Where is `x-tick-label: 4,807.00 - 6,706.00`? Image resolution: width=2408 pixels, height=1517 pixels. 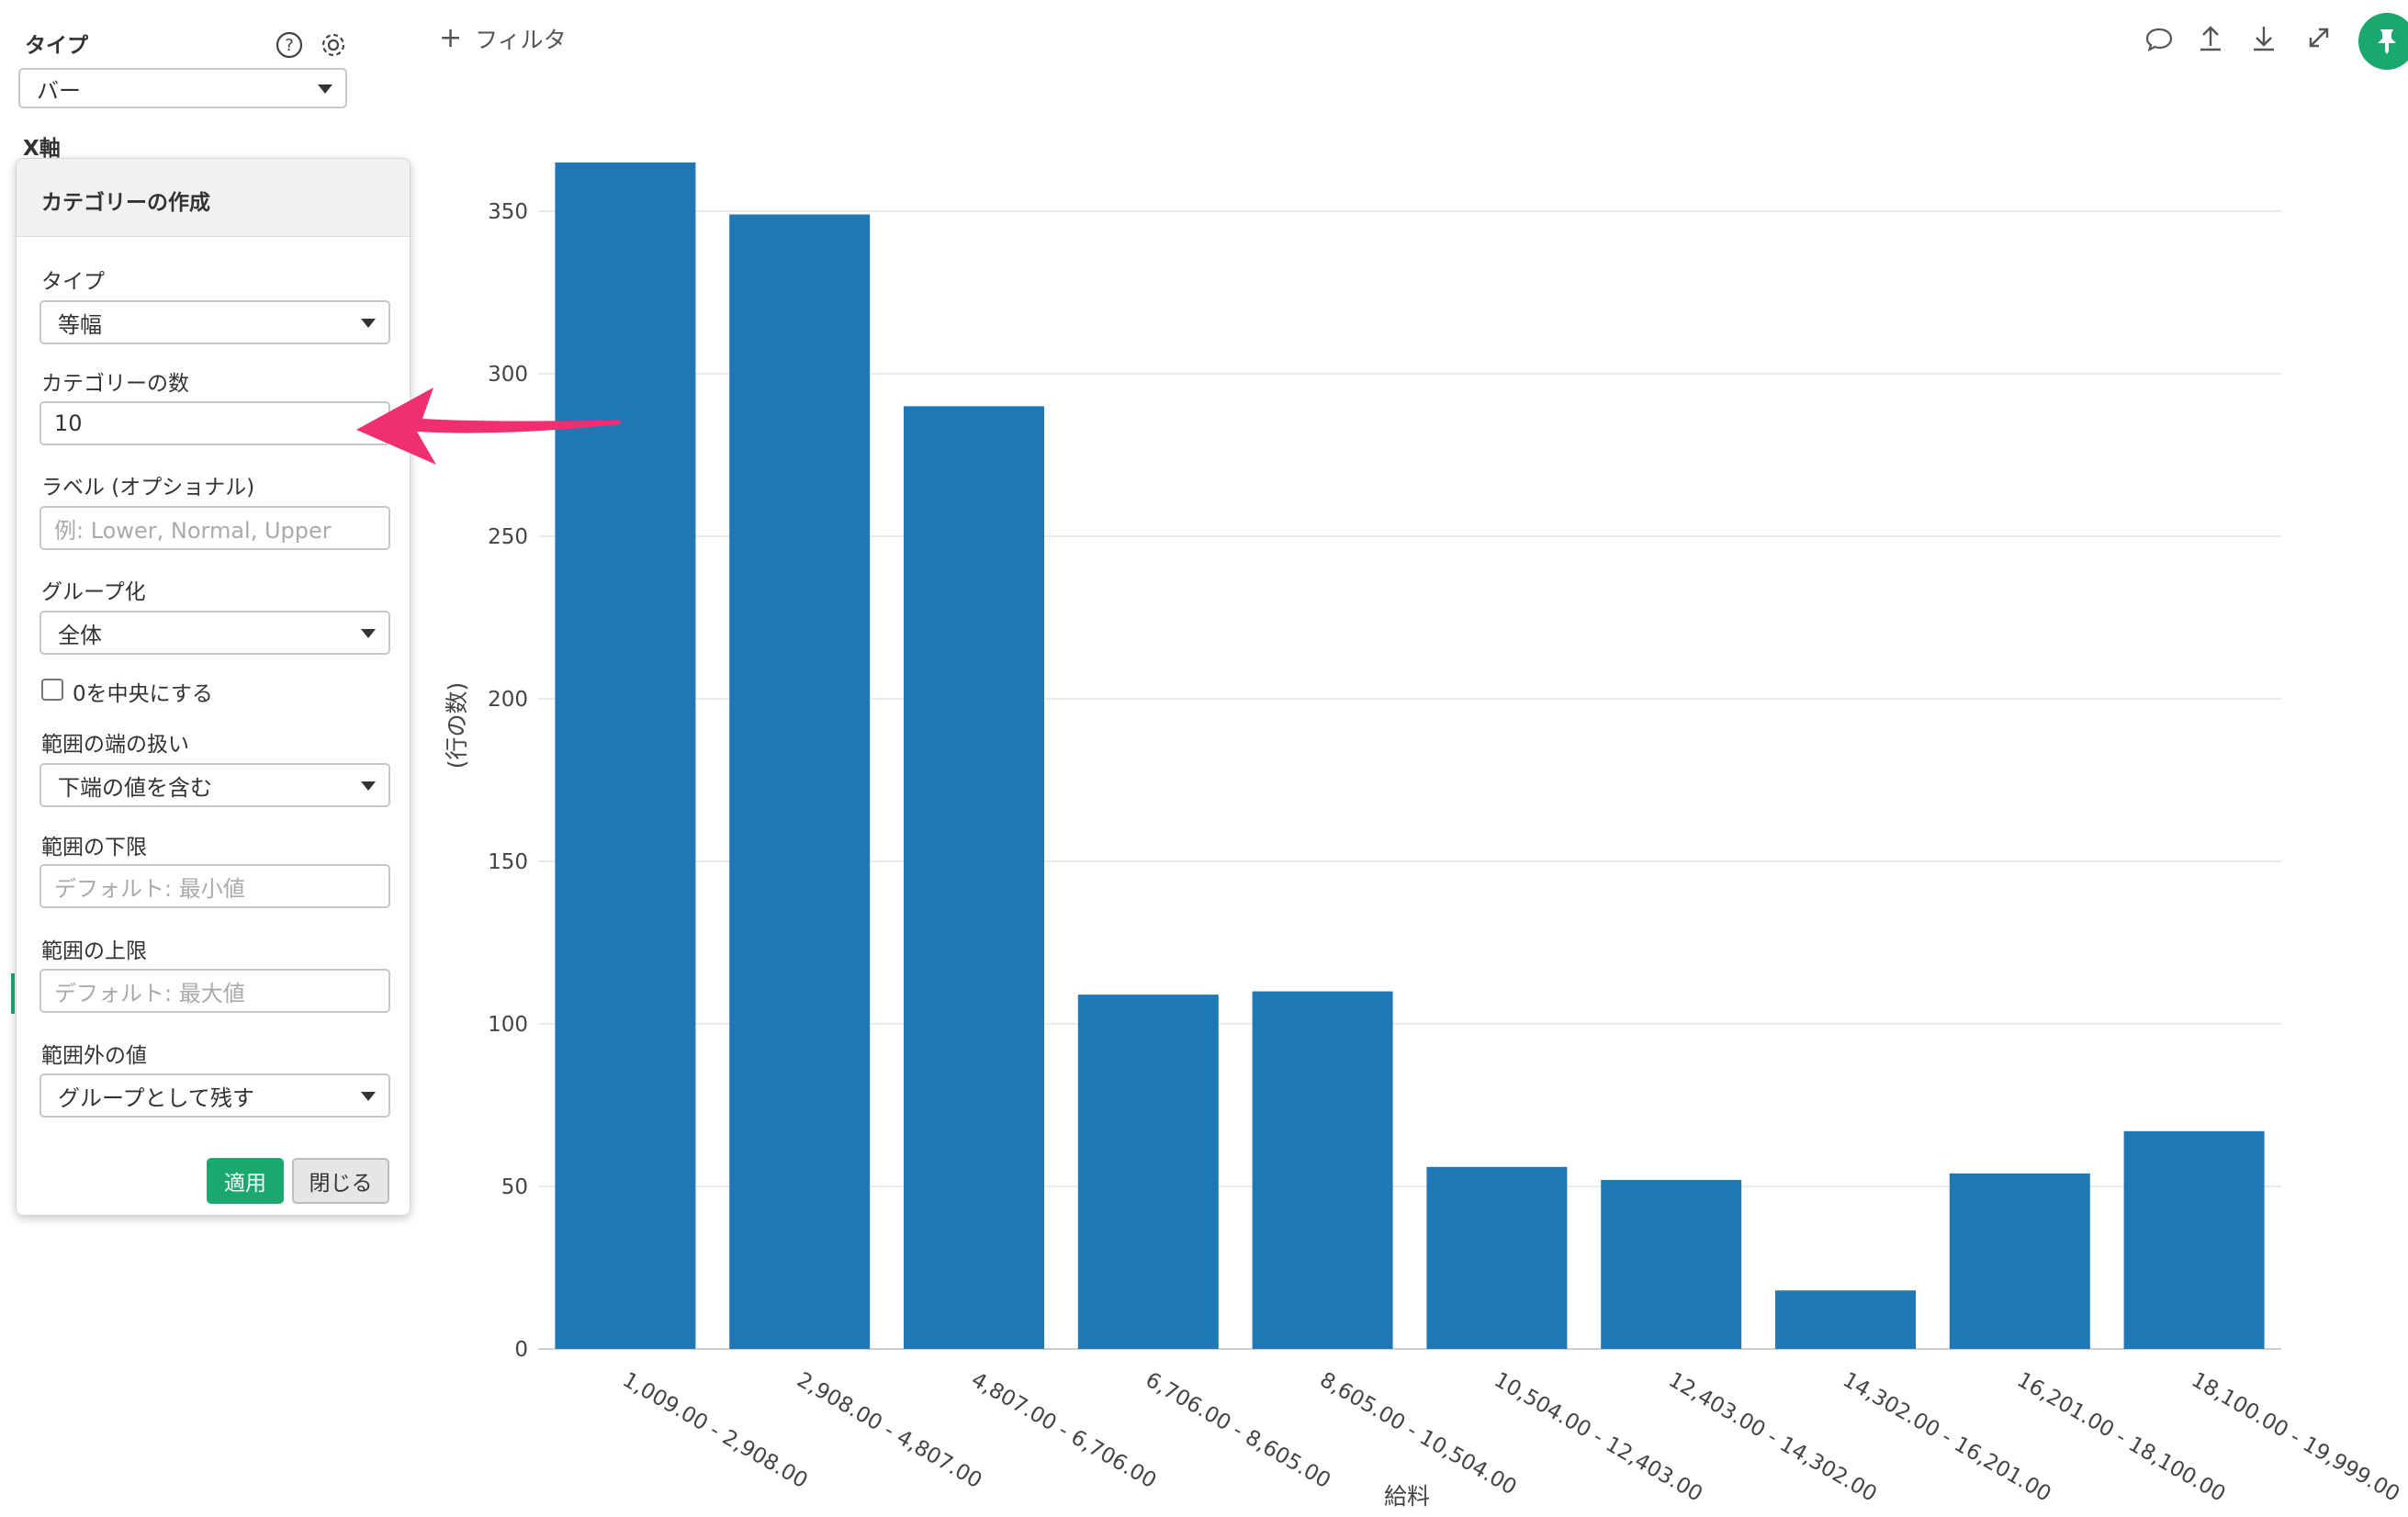
x-tick-label: 4,807.00 - 6,706.00 is located at coordinates (1063, 1430).